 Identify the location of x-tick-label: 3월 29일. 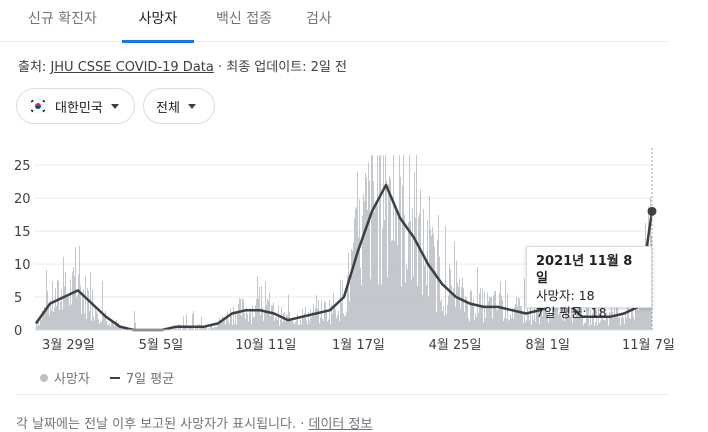
(68, 345).